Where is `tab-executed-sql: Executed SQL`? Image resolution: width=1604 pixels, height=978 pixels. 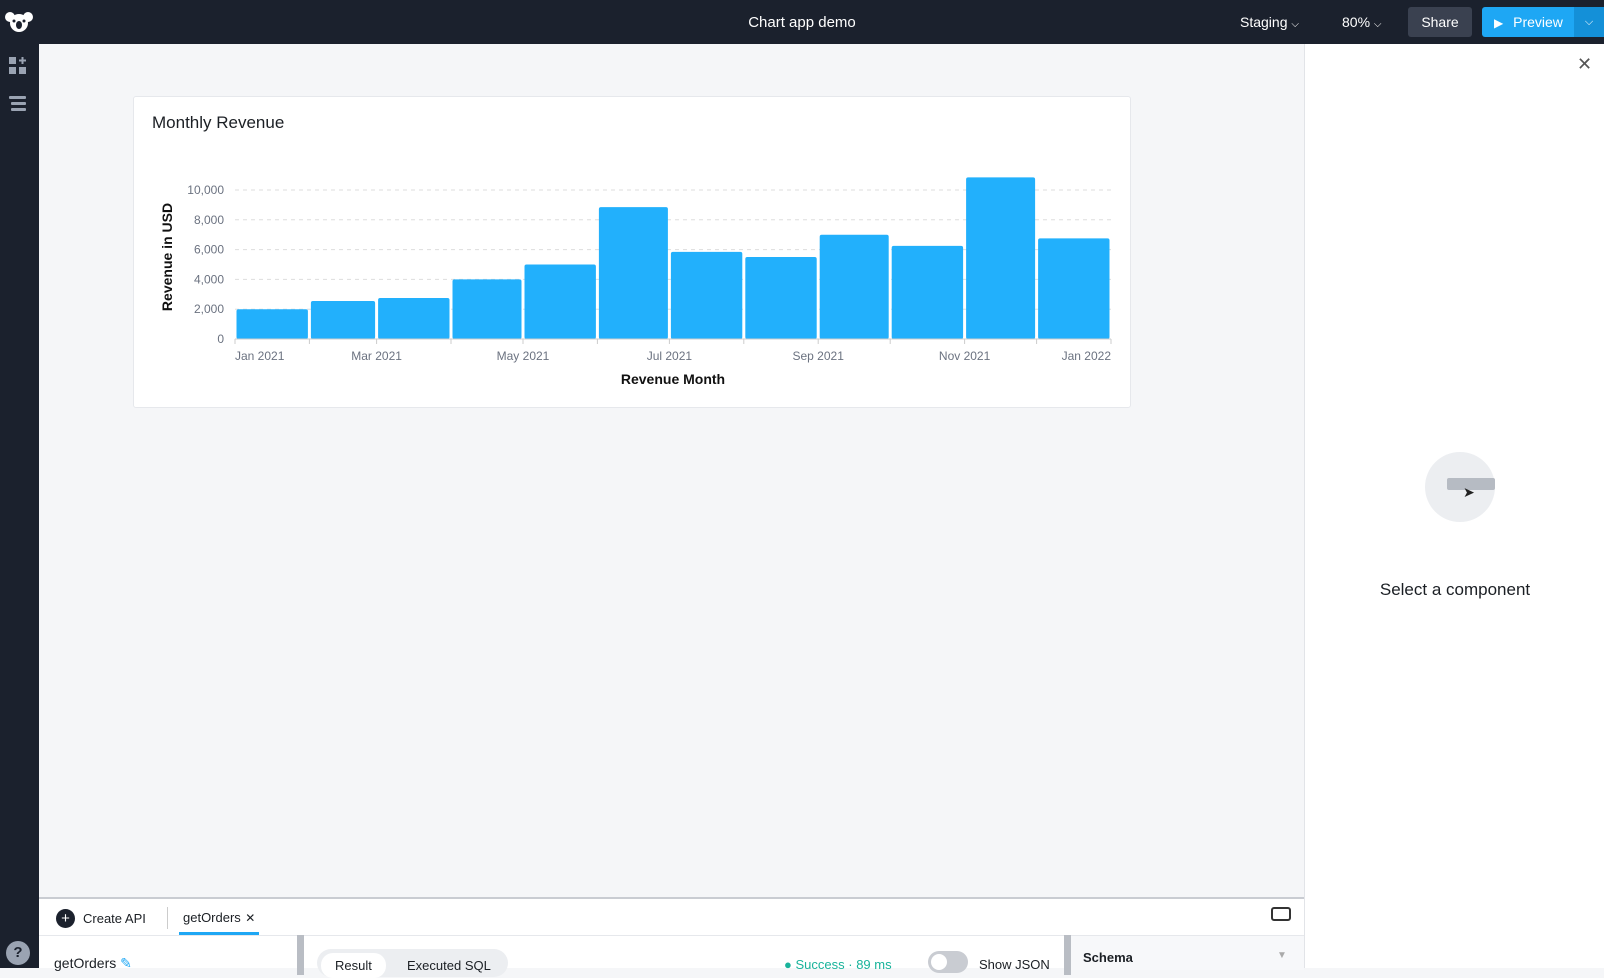
tab-executed-sql: Executed SQL is located at coordinates (449, 965).